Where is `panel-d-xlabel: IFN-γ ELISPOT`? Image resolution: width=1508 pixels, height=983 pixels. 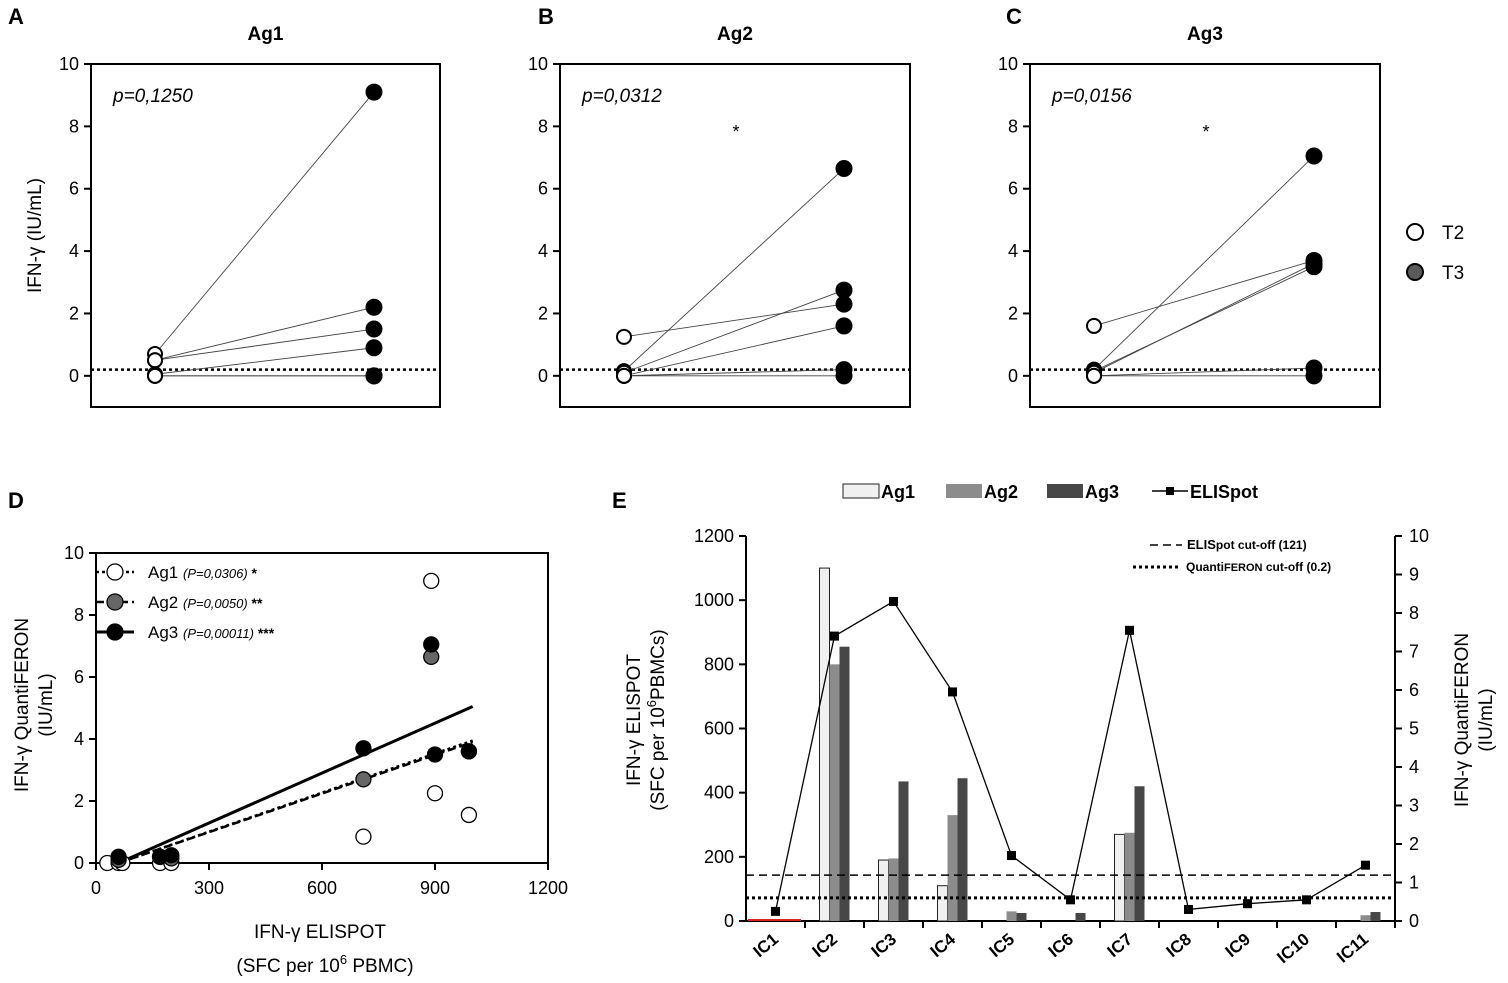 panel-d-xlabel: IFN-γ ELISPOT is located at coordinates (320, 932).